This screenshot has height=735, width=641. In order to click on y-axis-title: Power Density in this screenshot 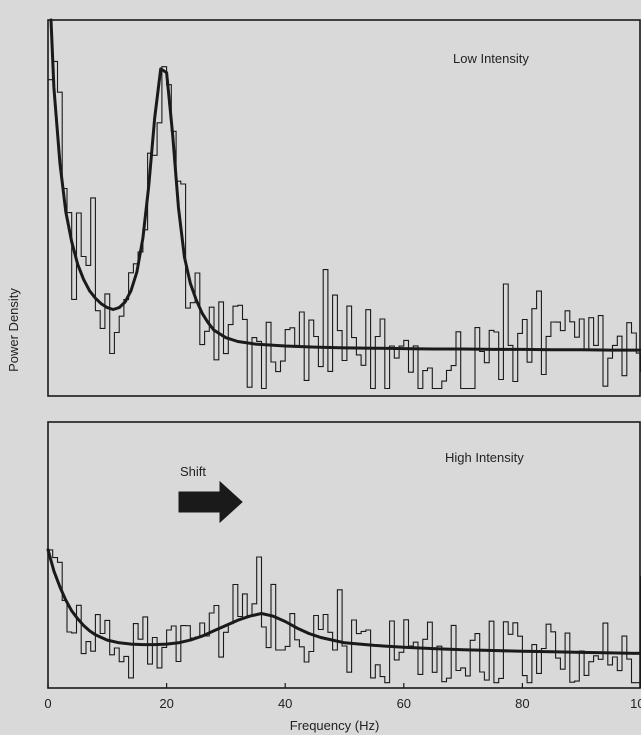, I will do `click(13, 330)`.